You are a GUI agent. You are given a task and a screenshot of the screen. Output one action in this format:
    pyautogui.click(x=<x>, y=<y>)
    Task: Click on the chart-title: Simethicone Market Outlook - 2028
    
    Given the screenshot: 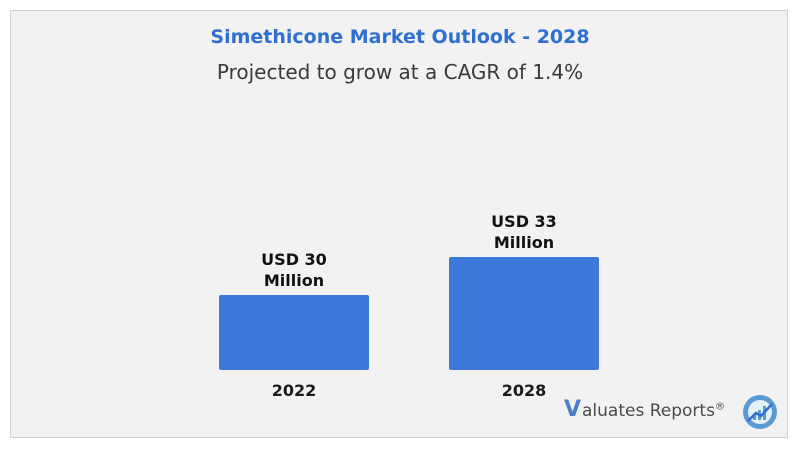 What is the action you would take?
    pyautogui.click(x=400, y=37)
    